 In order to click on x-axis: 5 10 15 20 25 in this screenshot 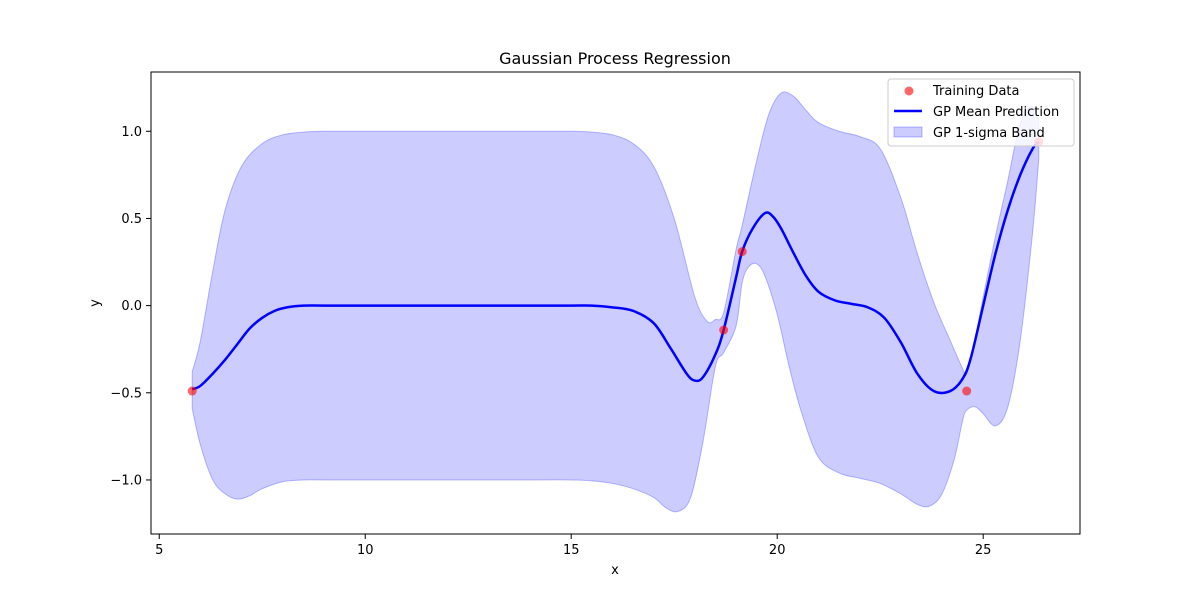, I will do `click(573, 546)`.